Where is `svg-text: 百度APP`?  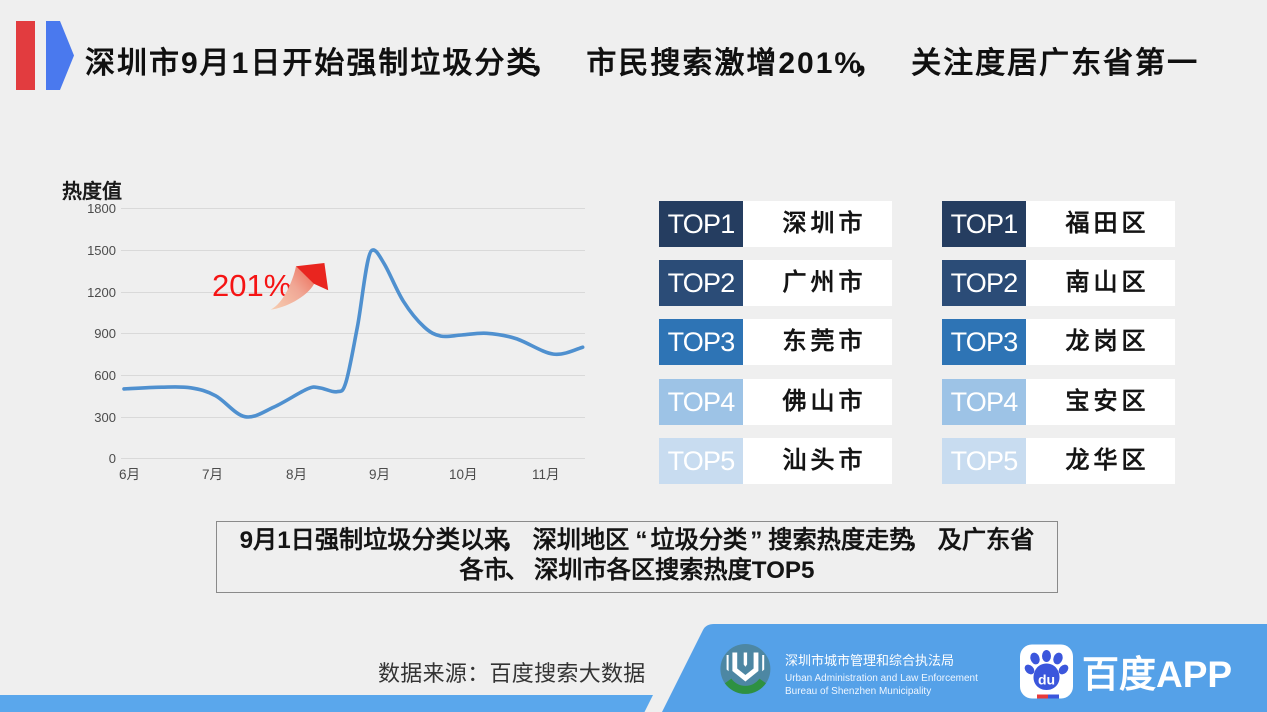 svg-text: 百度APP is located at coordinates (1157, 674).